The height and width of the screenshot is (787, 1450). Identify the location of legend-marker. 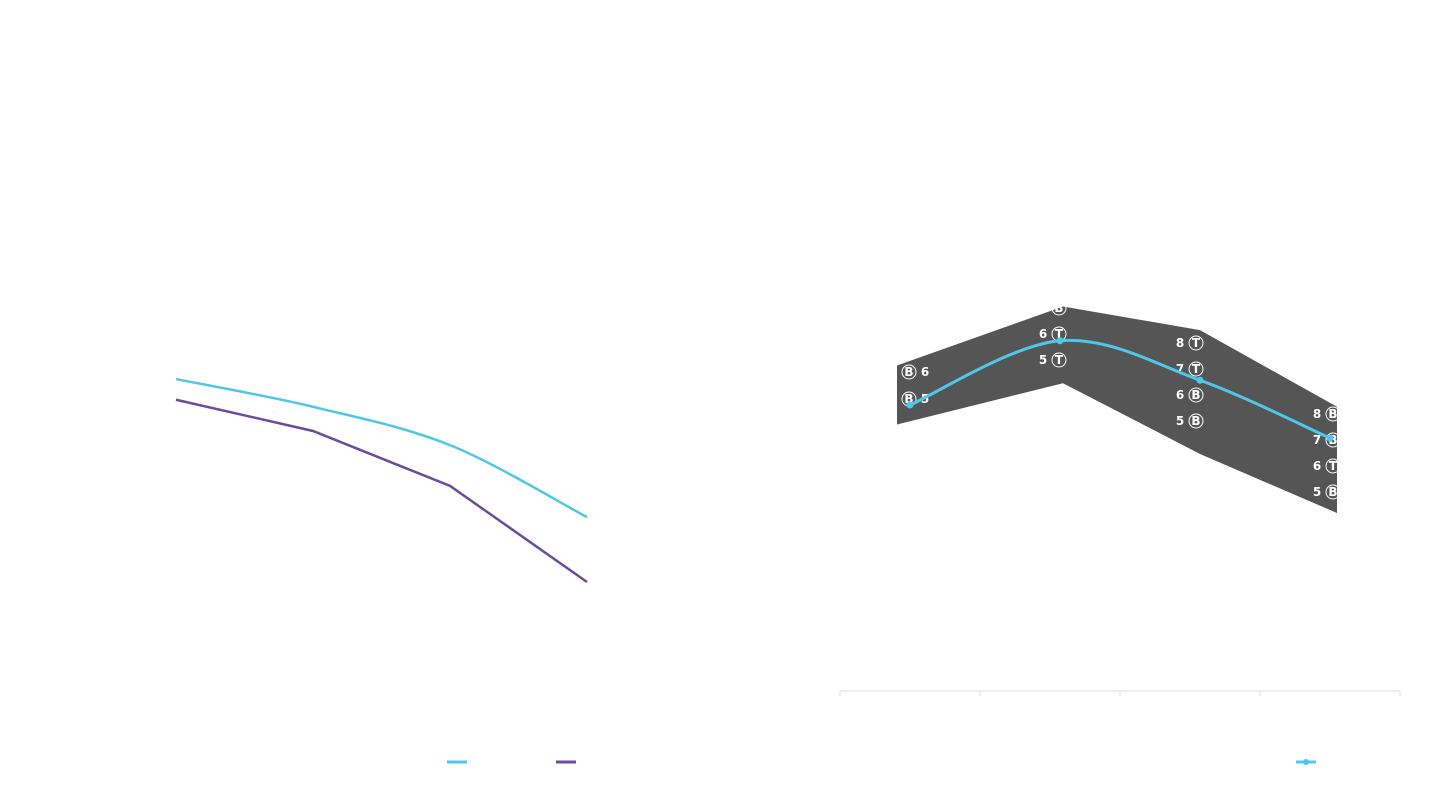
(1306, 762).